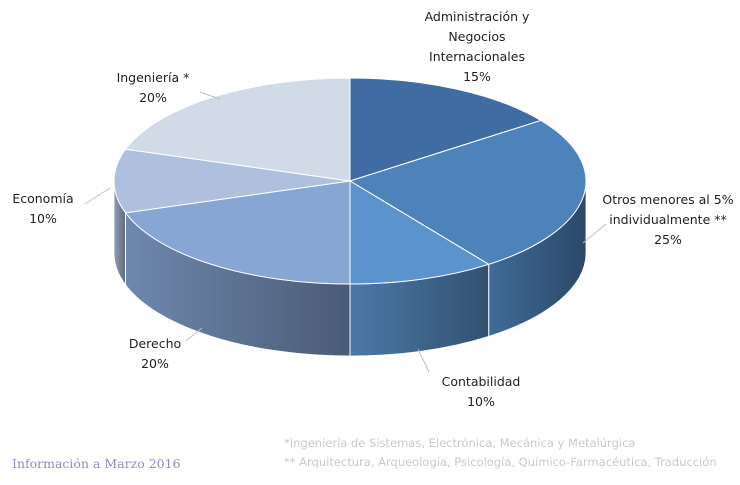  Describe the element at coordinates (155, 353) in the screenshot. I see `label-derecho: Derecho 20%` at that location.